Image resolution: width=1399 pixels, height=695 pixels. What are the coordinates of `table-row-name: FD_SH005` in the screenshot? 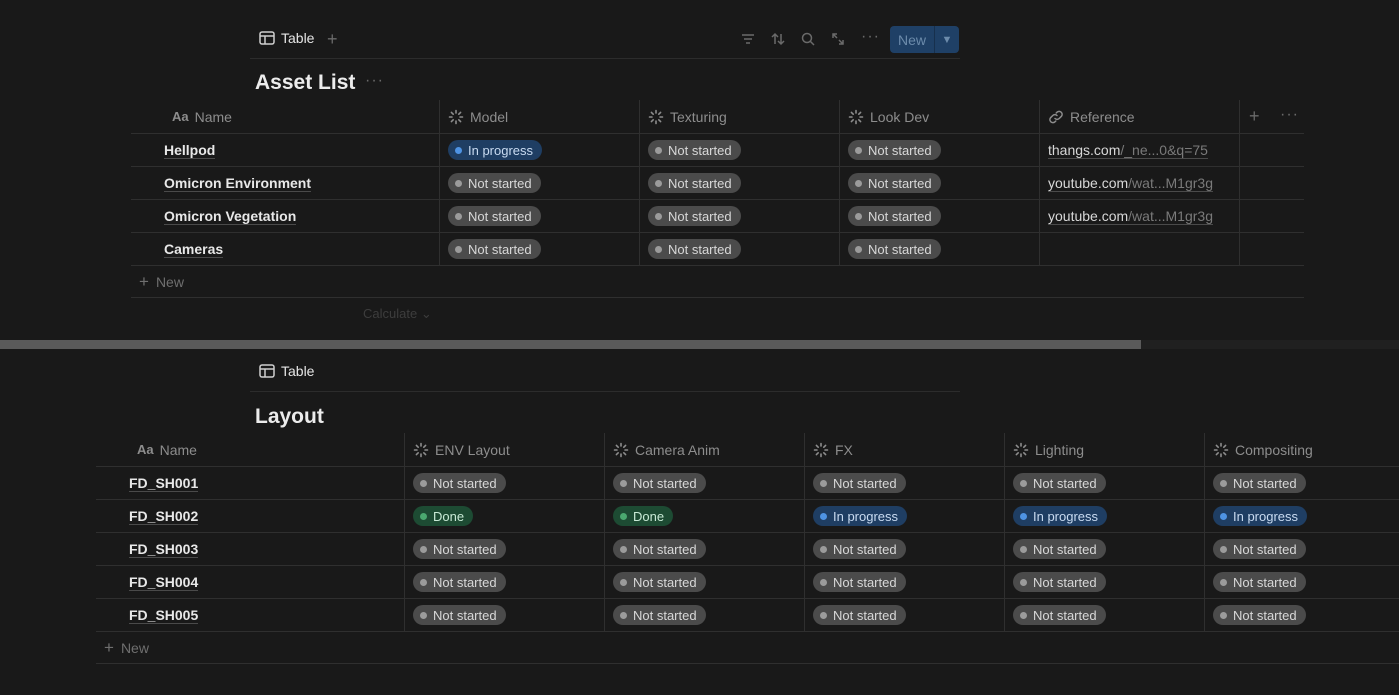 It's located at (164, 615).